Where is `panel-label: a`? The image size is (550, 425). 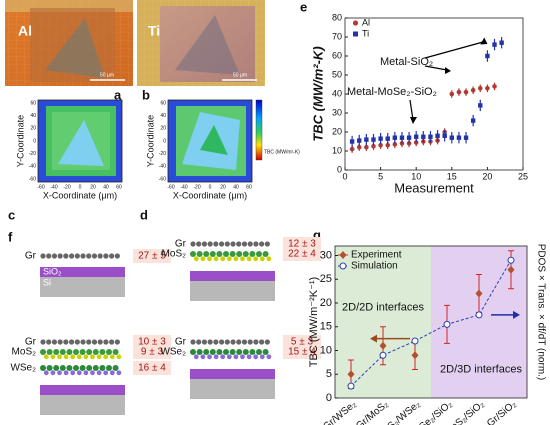 panel-label: a is located at coordinates (118, 94).